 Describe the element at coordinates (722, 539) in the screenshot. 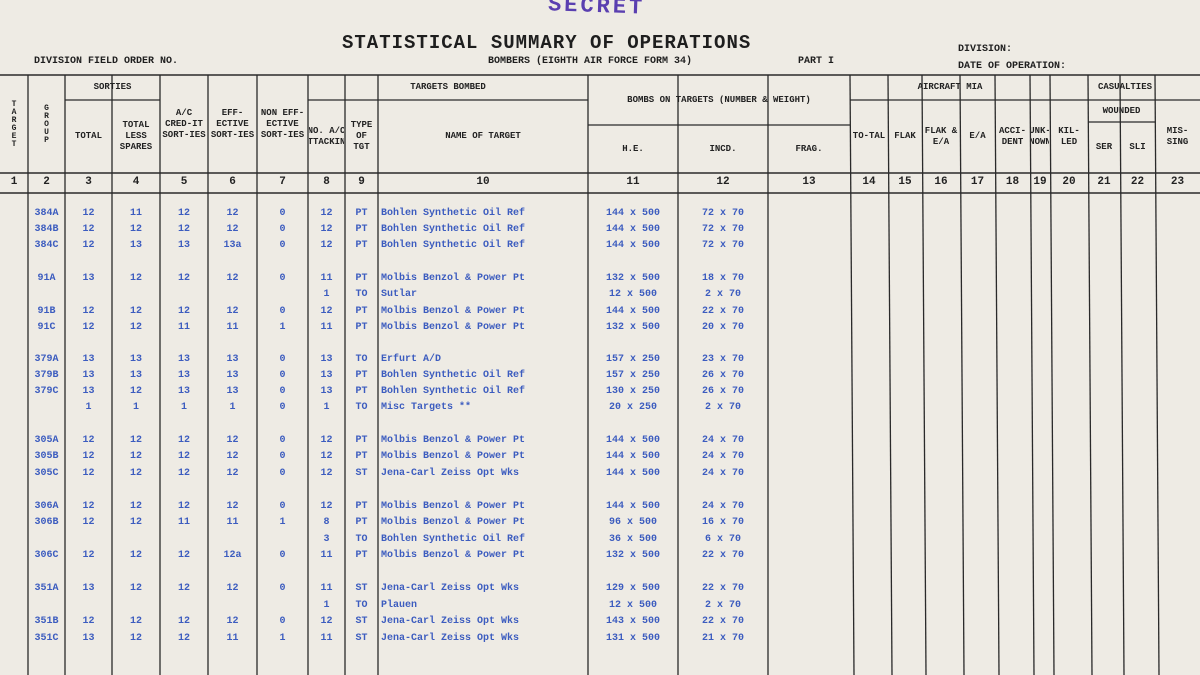

I see `cell-incd: 6 x 70` at that location.